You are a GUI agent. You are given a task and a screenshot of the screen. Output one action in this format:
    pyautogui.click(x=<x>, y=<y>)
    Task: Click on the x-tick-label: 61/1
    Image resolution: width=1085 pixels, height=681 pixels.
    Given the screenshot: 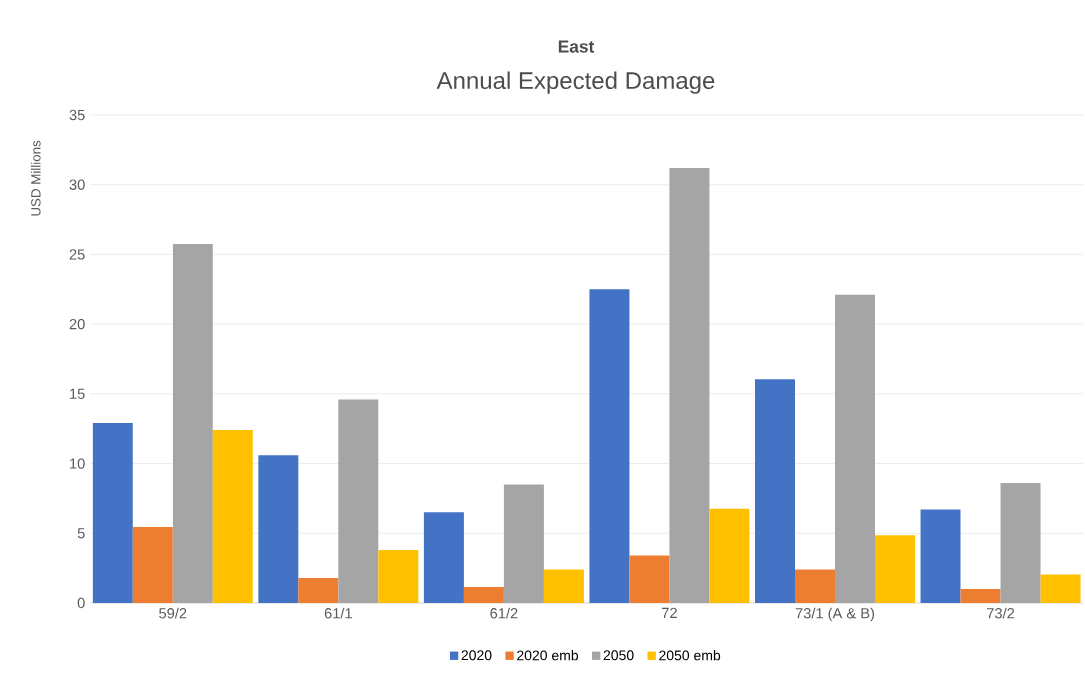 What is the action you would take?
    pyautogui.click(x=338, y=613)
    